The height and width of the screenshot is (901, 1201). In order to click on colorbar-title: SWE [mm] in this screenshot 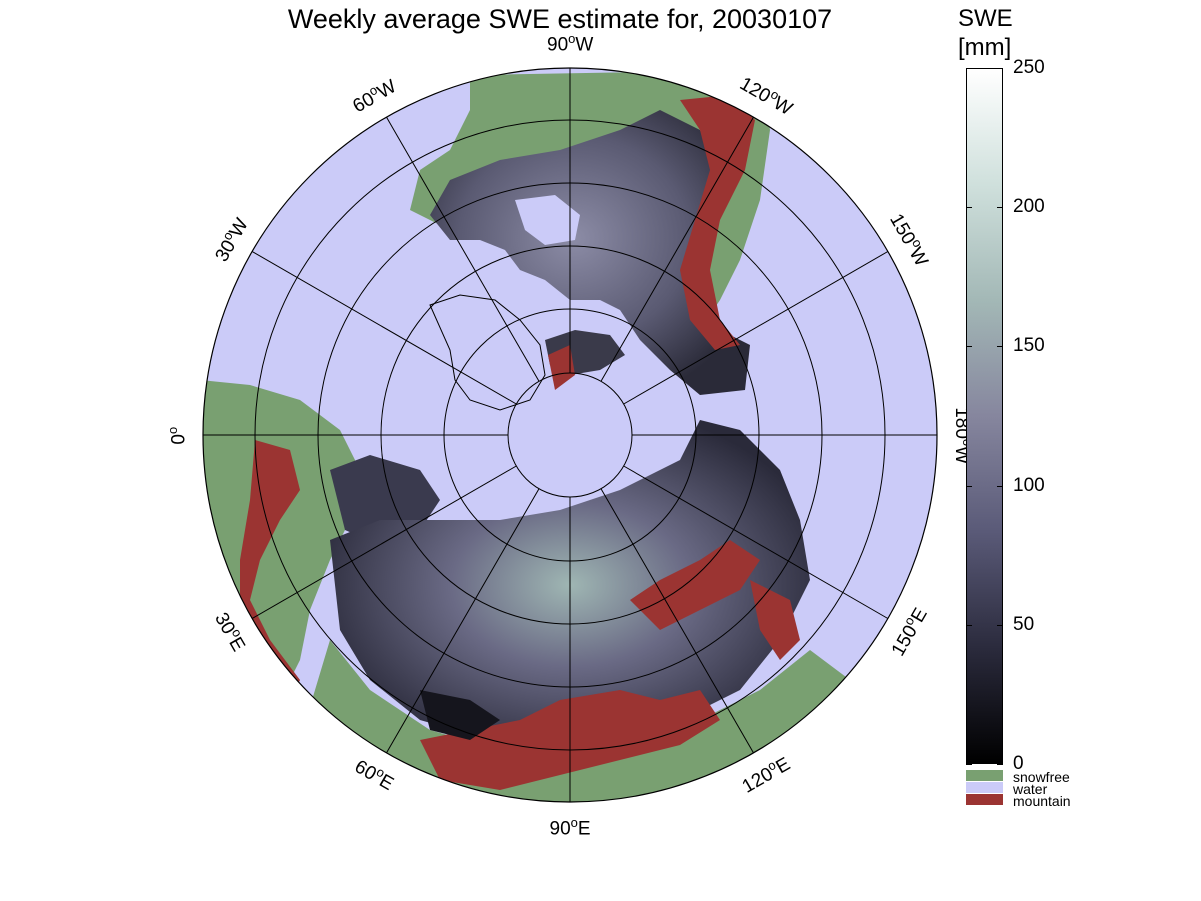, I will do `click(985, 33)`.